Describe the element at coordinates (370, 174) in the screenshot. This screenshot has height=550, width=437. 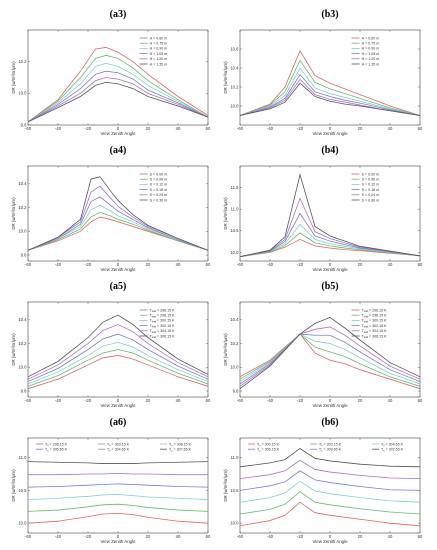
I see `legend-entry: S = 0.00 m` at that location.